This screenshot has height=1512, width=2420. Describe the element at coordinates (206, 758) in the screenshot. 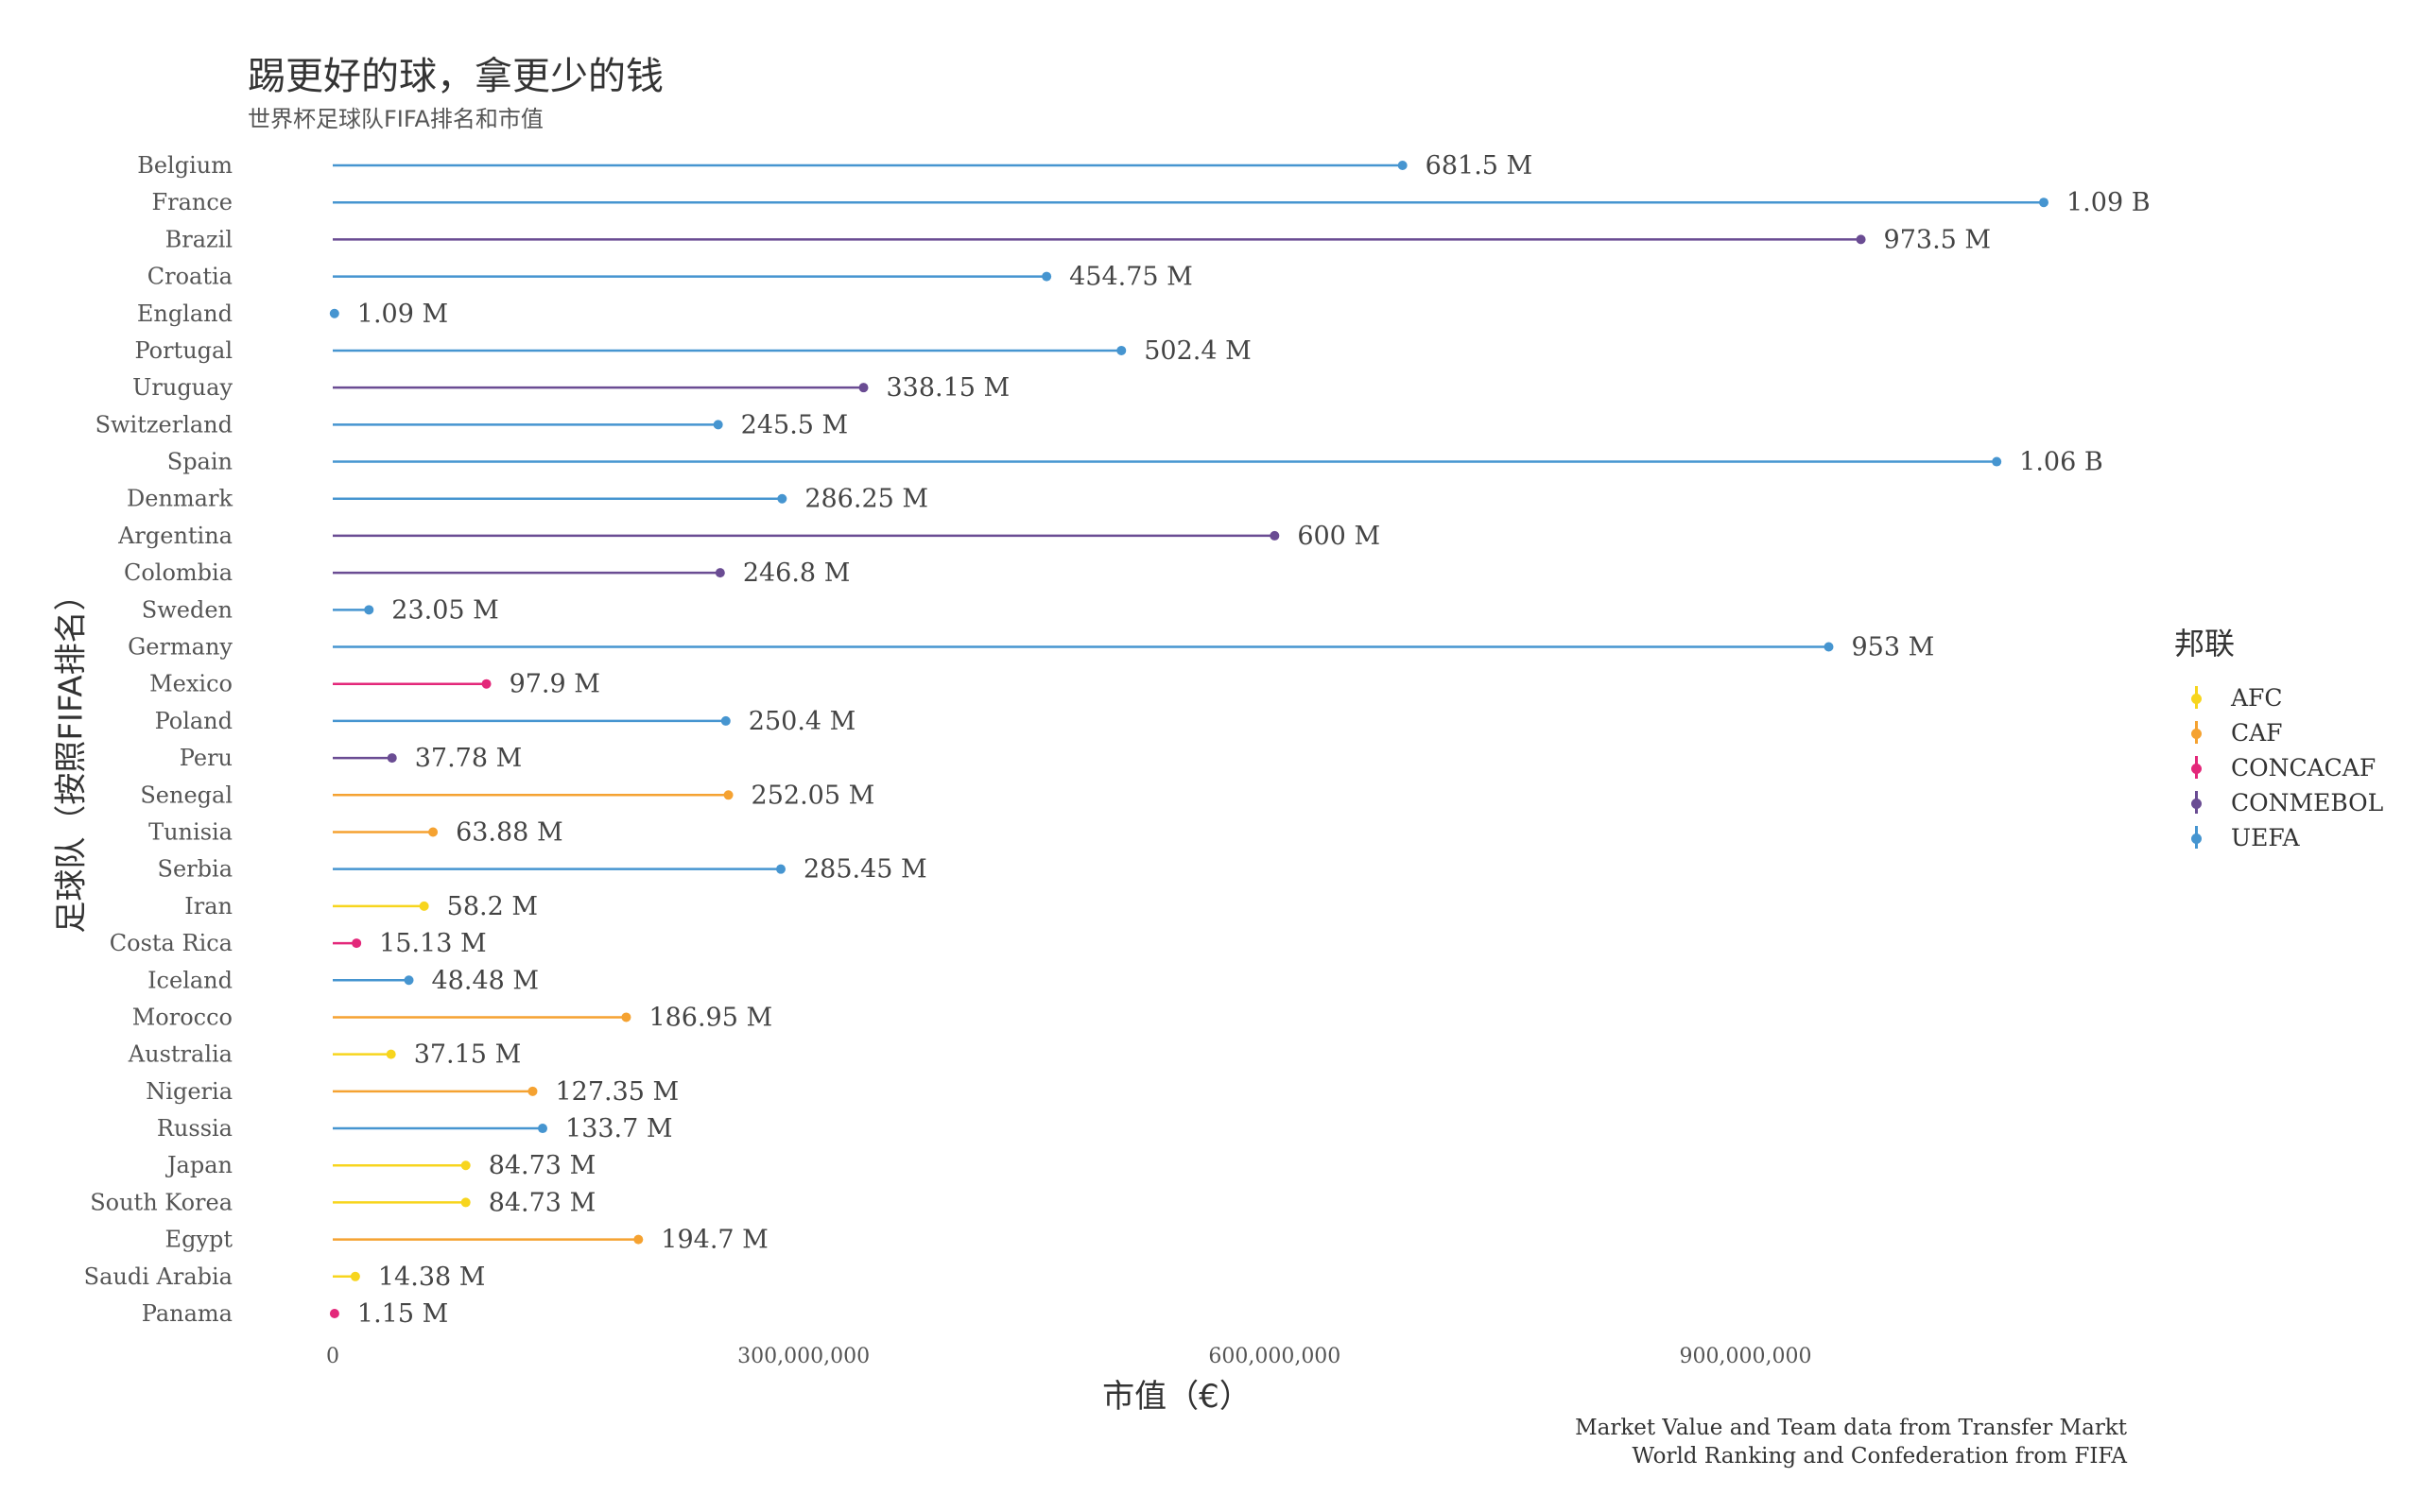

I see `y-tick-label-peru: Peru` at that location.